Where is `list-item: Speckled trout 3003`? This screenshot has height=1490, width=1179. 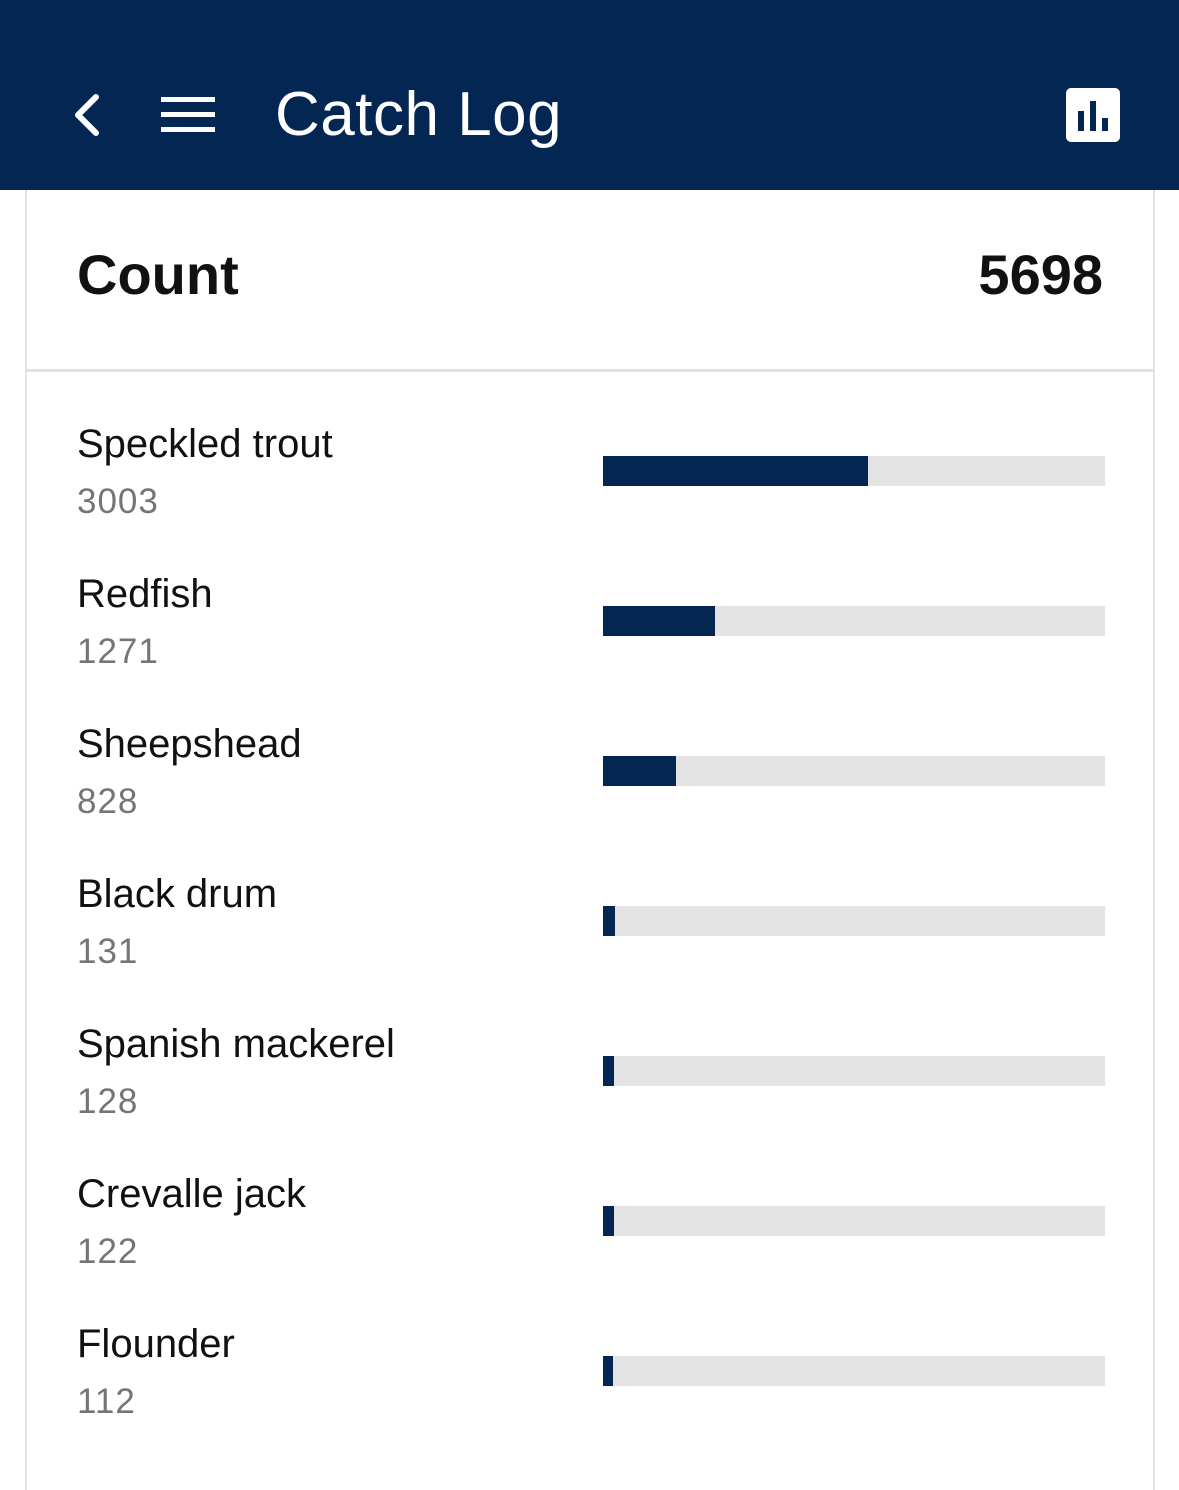
list-item: Speckled trout 3003 is located at coordinates (590, 487).